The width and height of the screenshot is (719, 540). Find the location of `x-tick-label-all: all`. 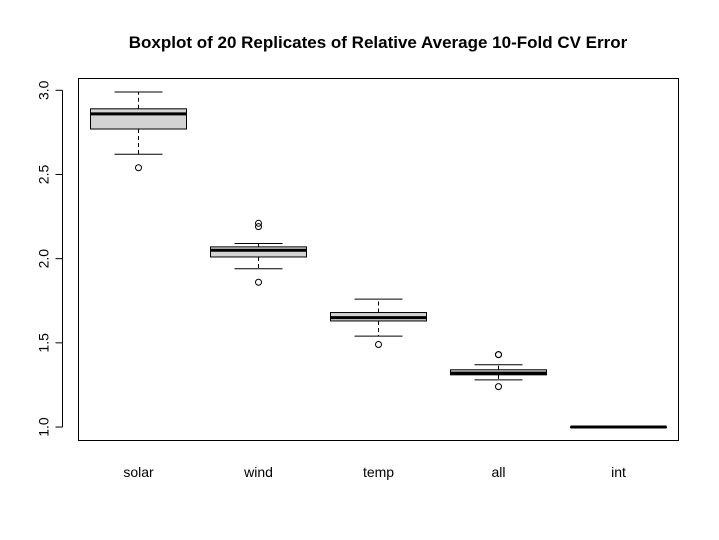

x-tick-label-all: all is located at coordinates (498, 472).